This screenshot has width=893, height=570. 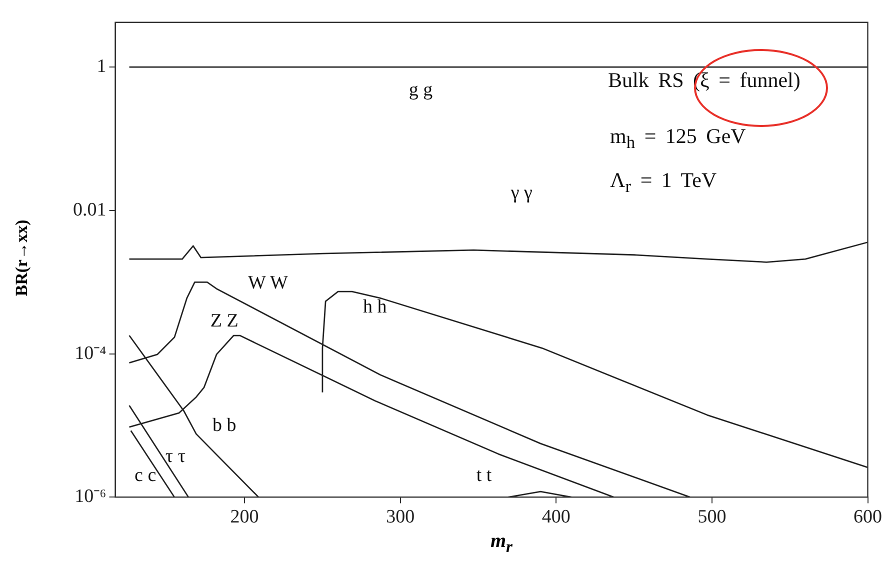 What do you see at coordinates (175, 456) in the screenshot?
I see `series-label: τ τ` at bounding box center [175, 456].